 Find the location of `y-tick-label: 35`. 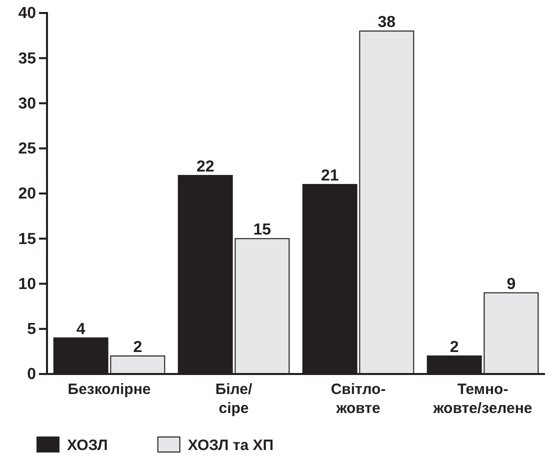

y-tick-label: 35 is located at coordinates (27, 59).